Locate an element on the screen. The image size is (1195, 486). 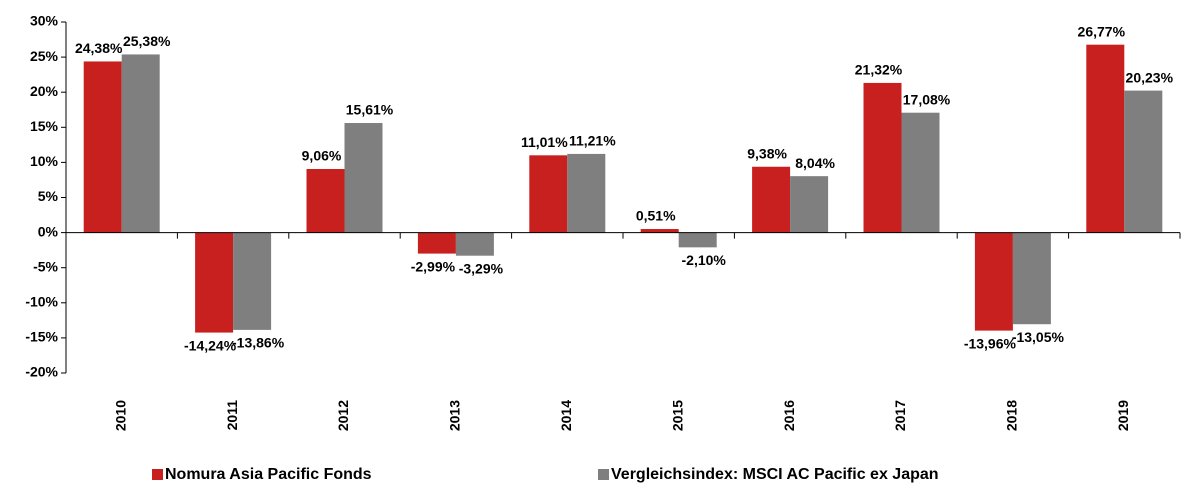
data-label: 11,21% is located at coordinates (592, 141).